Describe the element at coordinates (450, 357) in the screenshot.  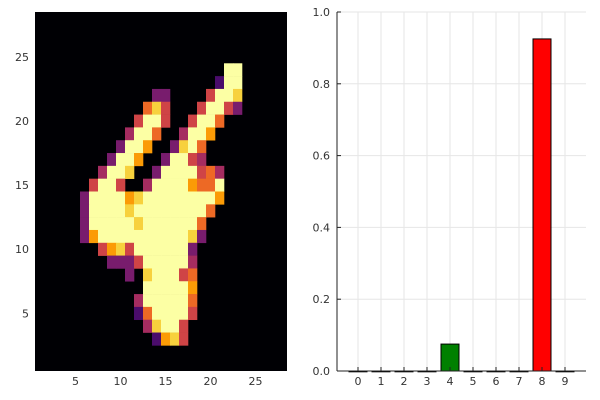
I see `bar-mark` at that location.